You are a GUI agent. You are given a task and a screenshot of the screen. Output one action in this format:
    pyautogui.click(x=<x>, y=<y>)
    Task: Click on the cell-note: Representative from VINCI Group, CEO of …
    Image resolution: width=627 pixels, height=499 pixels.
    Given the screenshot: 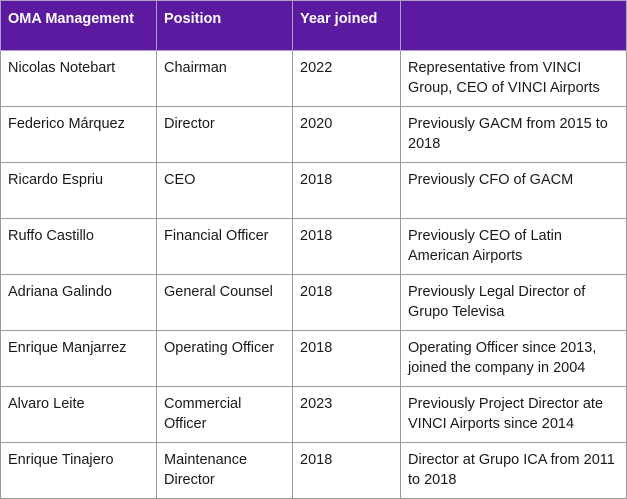 What is the action you would take?
    pyautogui.click(x=513, y=78)
    